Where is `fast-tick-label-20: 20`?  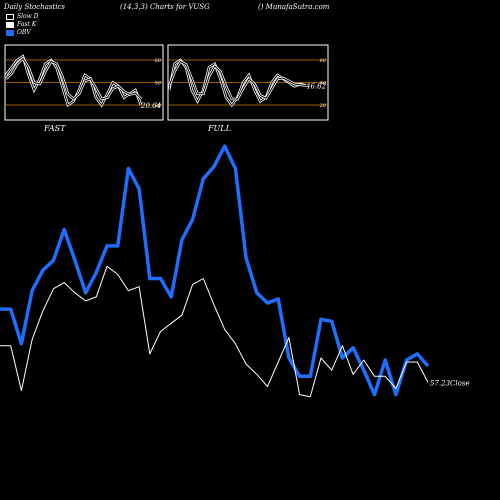 fast-tick-label-20: 20 is located at coordinates (158, 106).